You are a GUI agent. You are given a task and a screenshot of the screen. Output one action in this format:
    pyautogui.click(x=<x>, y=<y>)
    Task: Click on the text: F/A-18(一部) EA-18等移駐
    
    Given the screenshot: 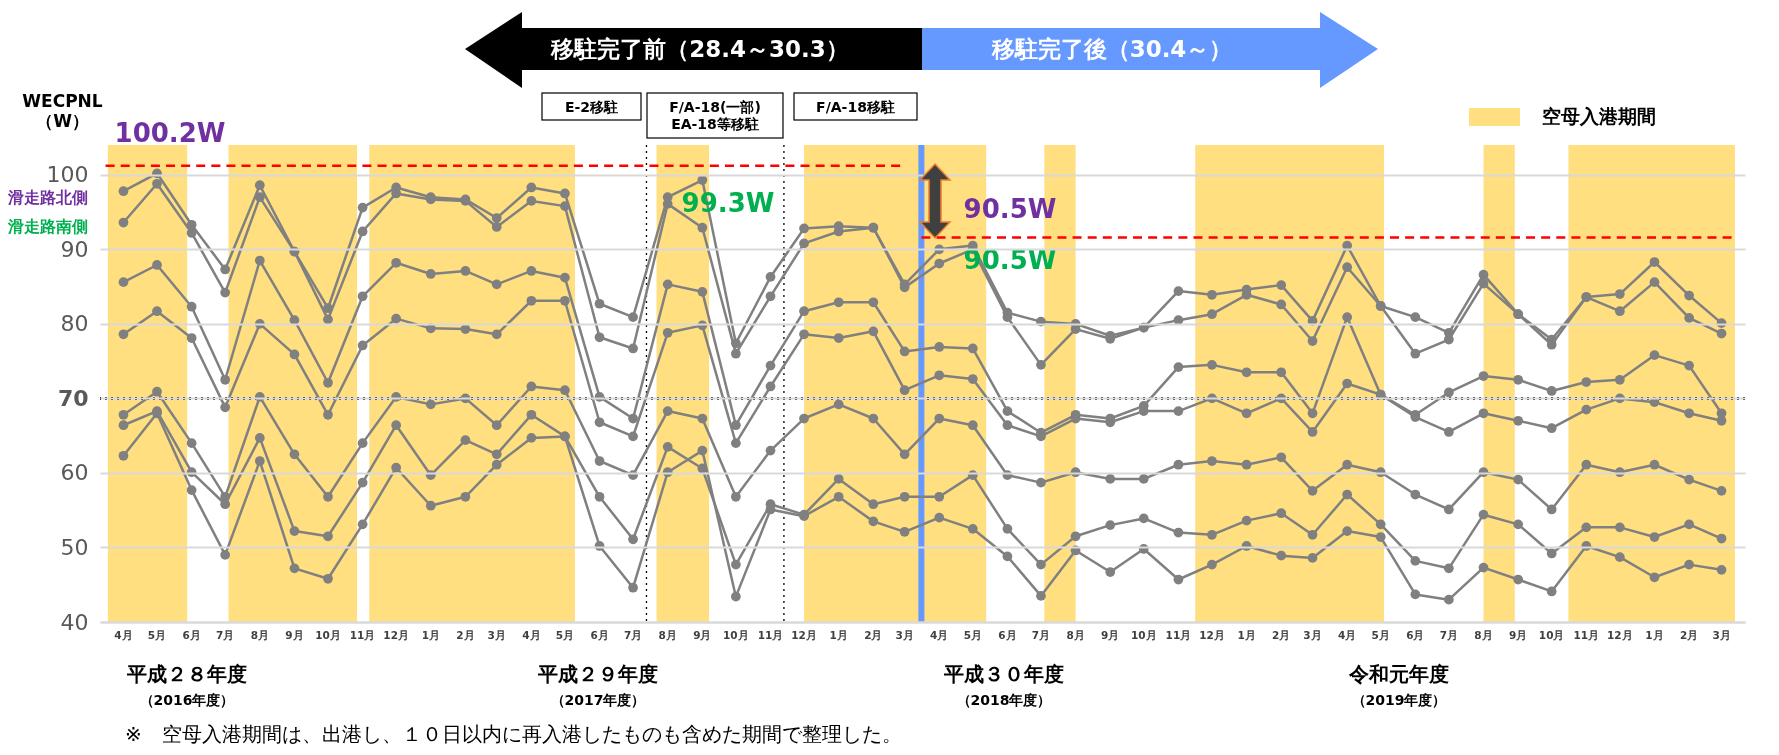 What is the action you would take?
    pyautogui.click(x=715, y=115)
    